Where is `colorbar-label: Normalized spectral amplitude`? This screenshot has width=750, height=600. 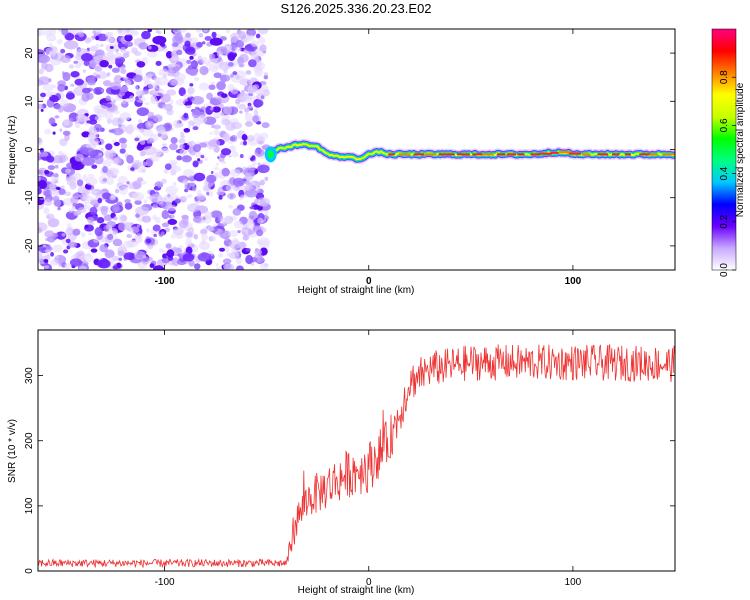
colorbar-label: Normalized spectral amplitude is located at coordinates (740, 149).